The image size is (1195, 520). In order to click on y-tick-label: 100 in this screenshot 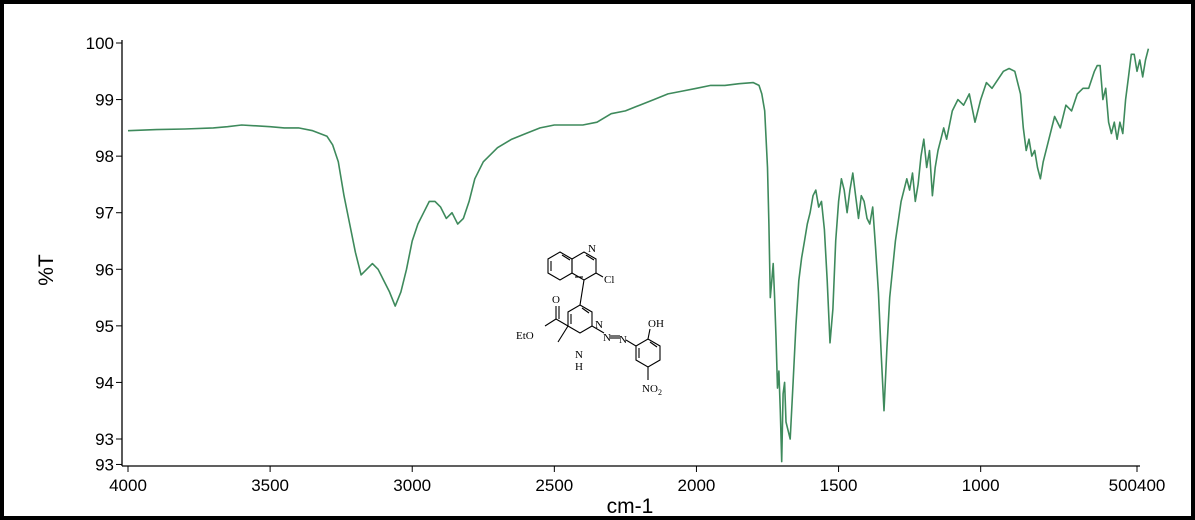, I will do `click(100, 43)`.